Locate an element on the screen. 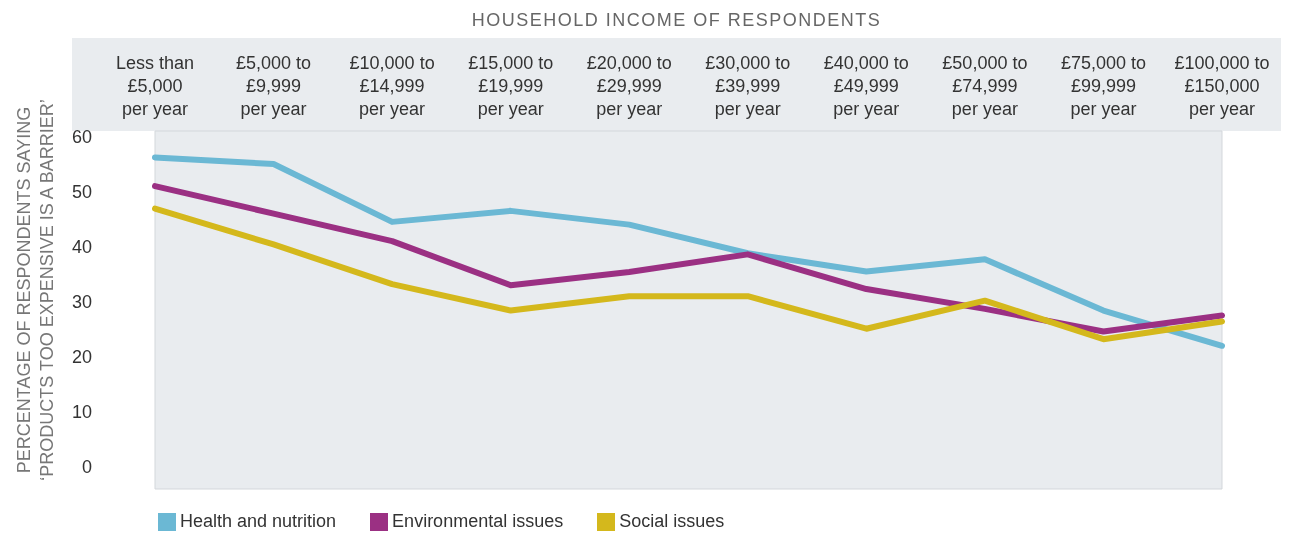  legend-label: Environmental issues is located at coordinates (478, 521).